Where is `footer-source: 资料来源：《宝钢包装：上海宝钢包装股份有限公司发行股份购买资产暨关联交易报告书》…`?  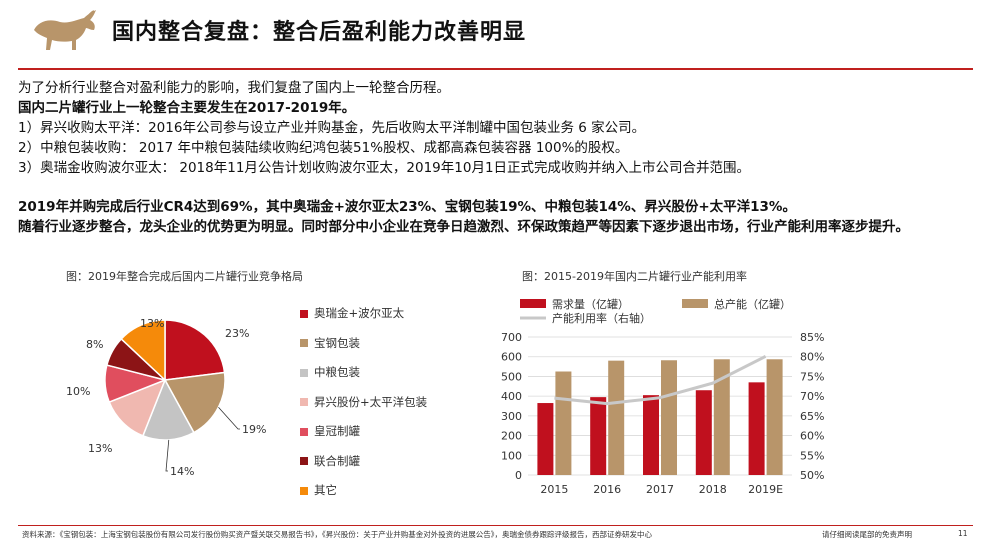
footer-source: 资料来源：《宝钢包装：上海宝钢包装股份有限公司发行股份购买资产暨关联交易报告书》… is located at coordinates (337, 534).